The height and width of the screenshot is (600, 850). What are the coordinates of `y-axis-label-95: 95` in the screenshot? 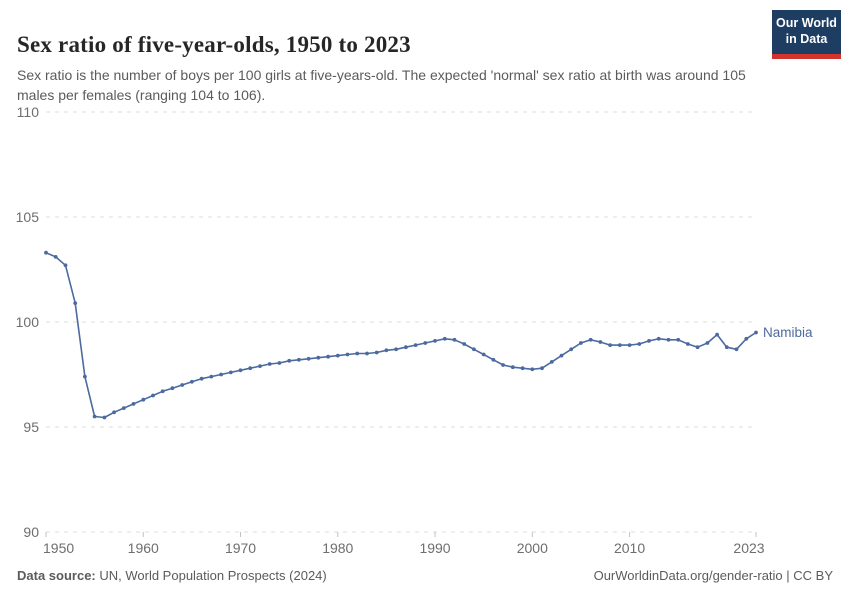 It's located at (31, 427).